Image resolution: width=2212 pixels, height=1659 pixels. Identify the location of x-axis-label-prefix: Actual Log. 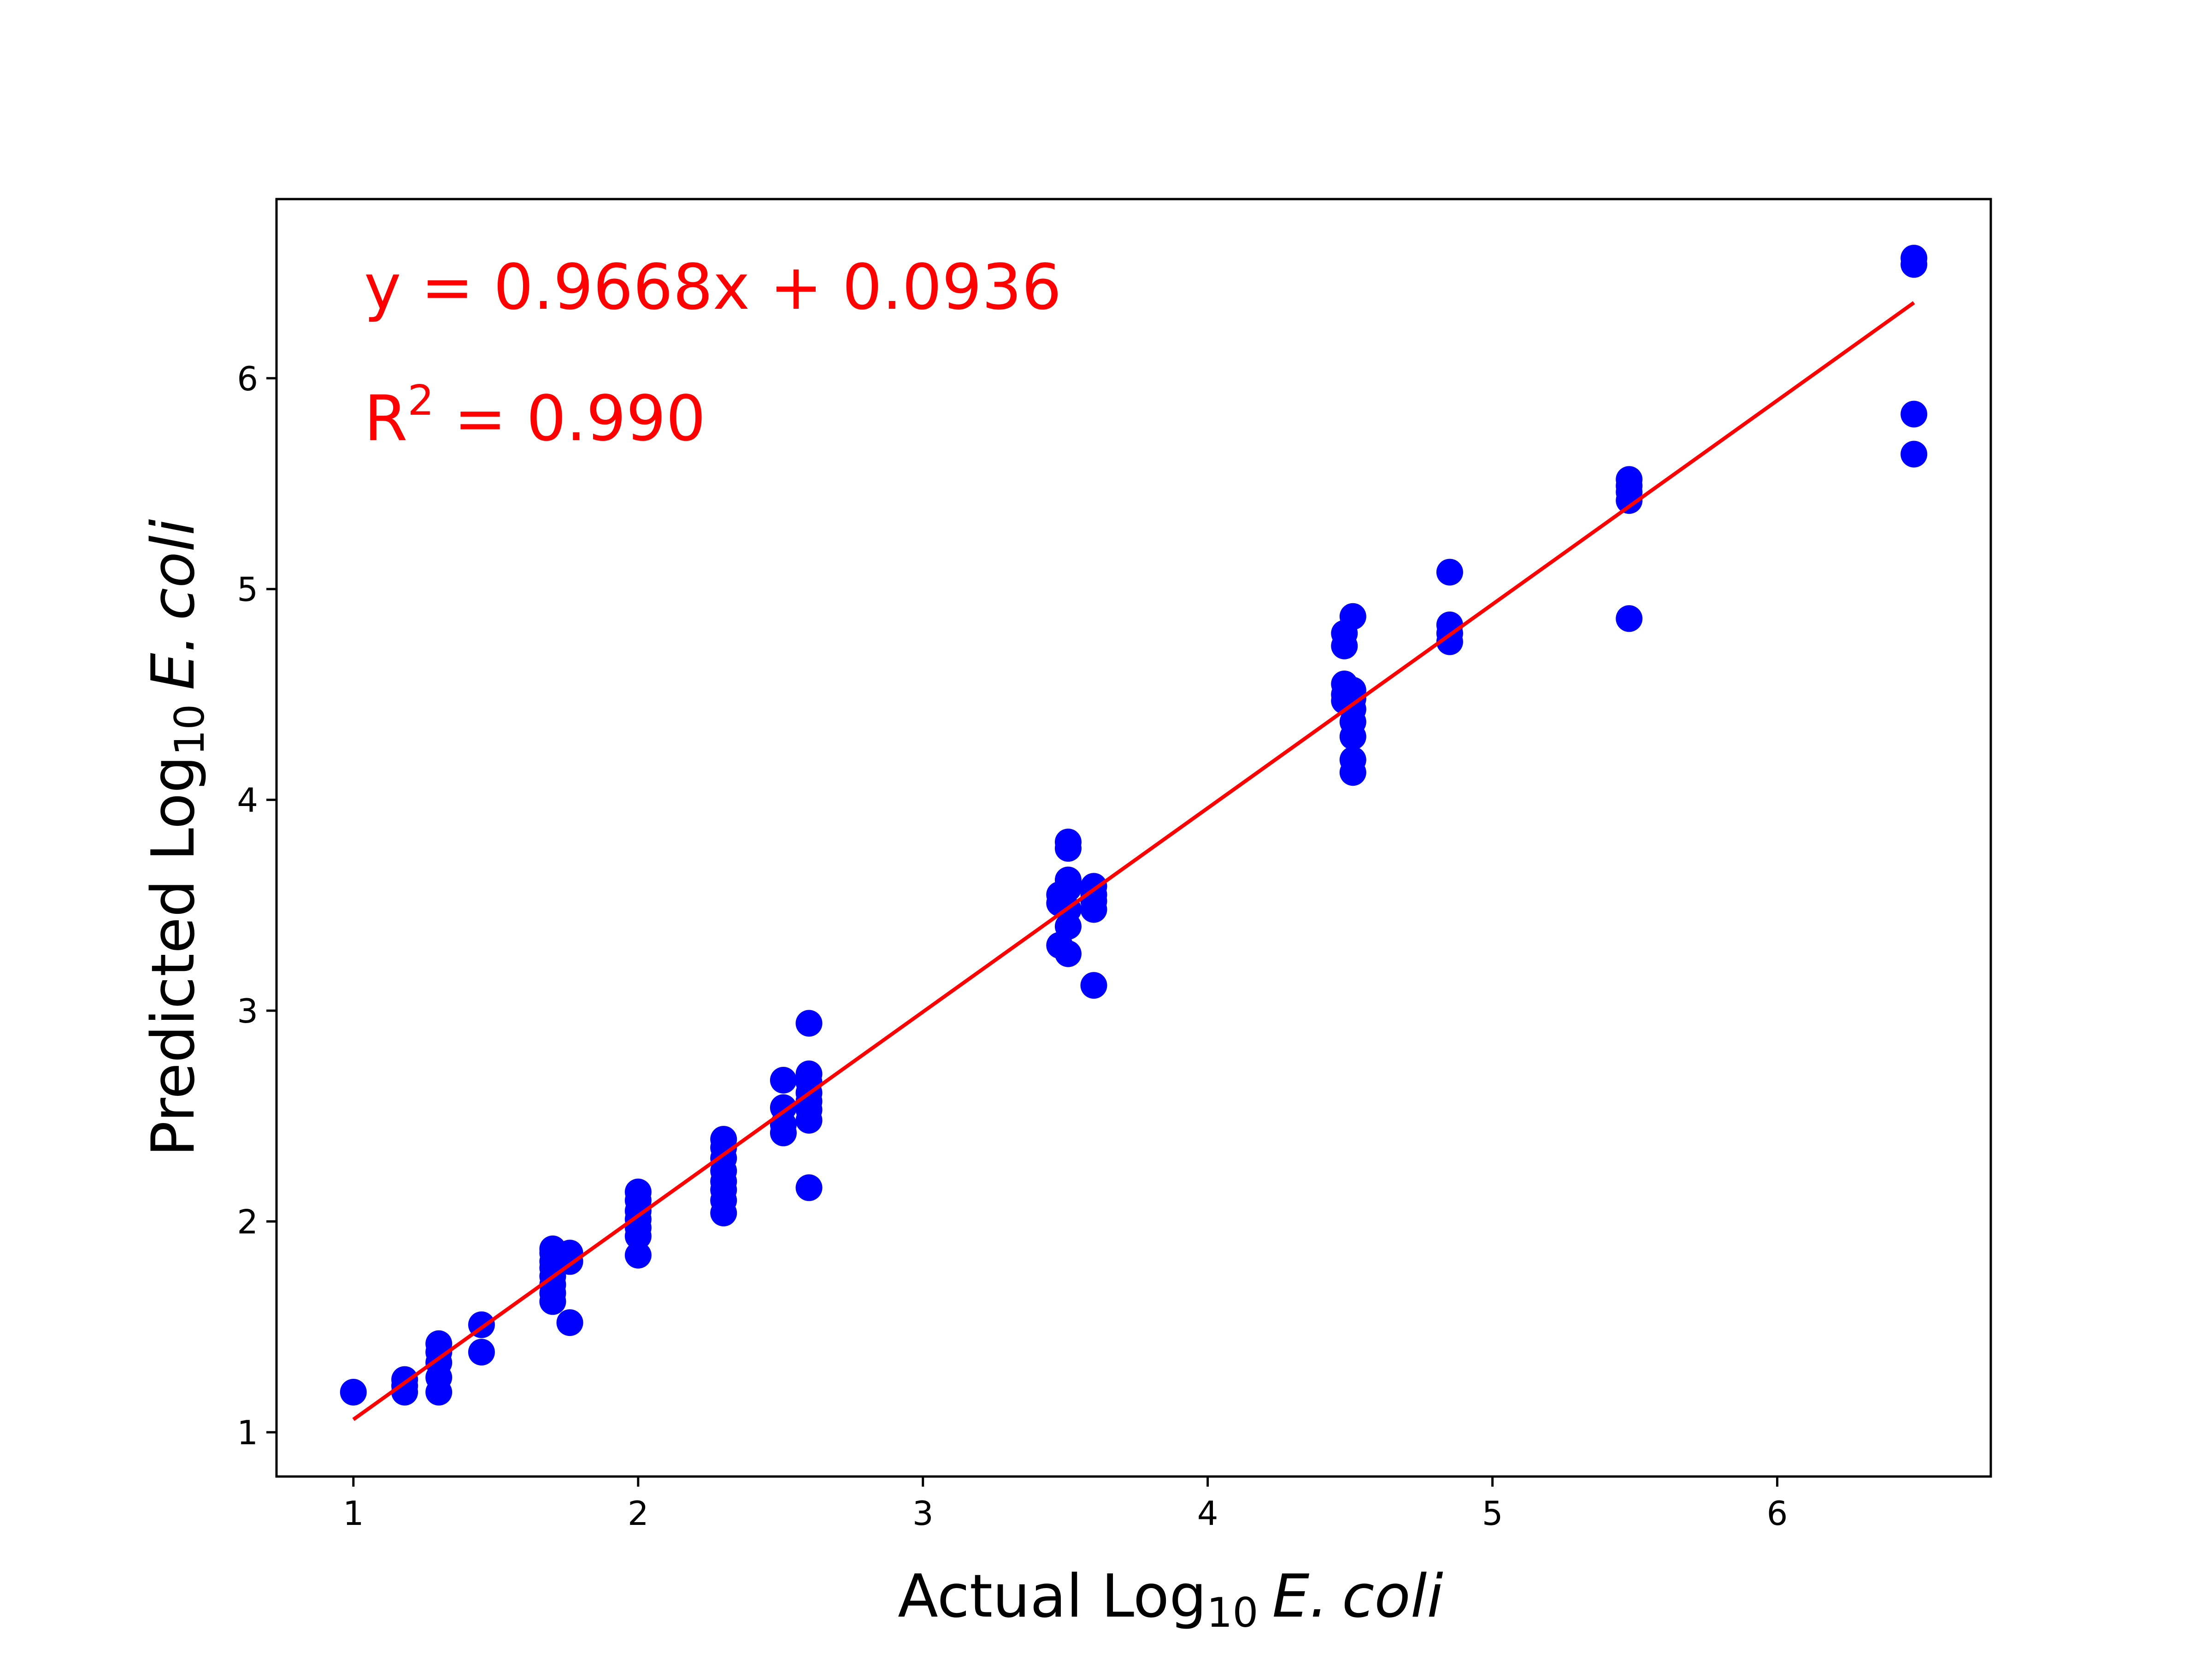
(1052, 1596).